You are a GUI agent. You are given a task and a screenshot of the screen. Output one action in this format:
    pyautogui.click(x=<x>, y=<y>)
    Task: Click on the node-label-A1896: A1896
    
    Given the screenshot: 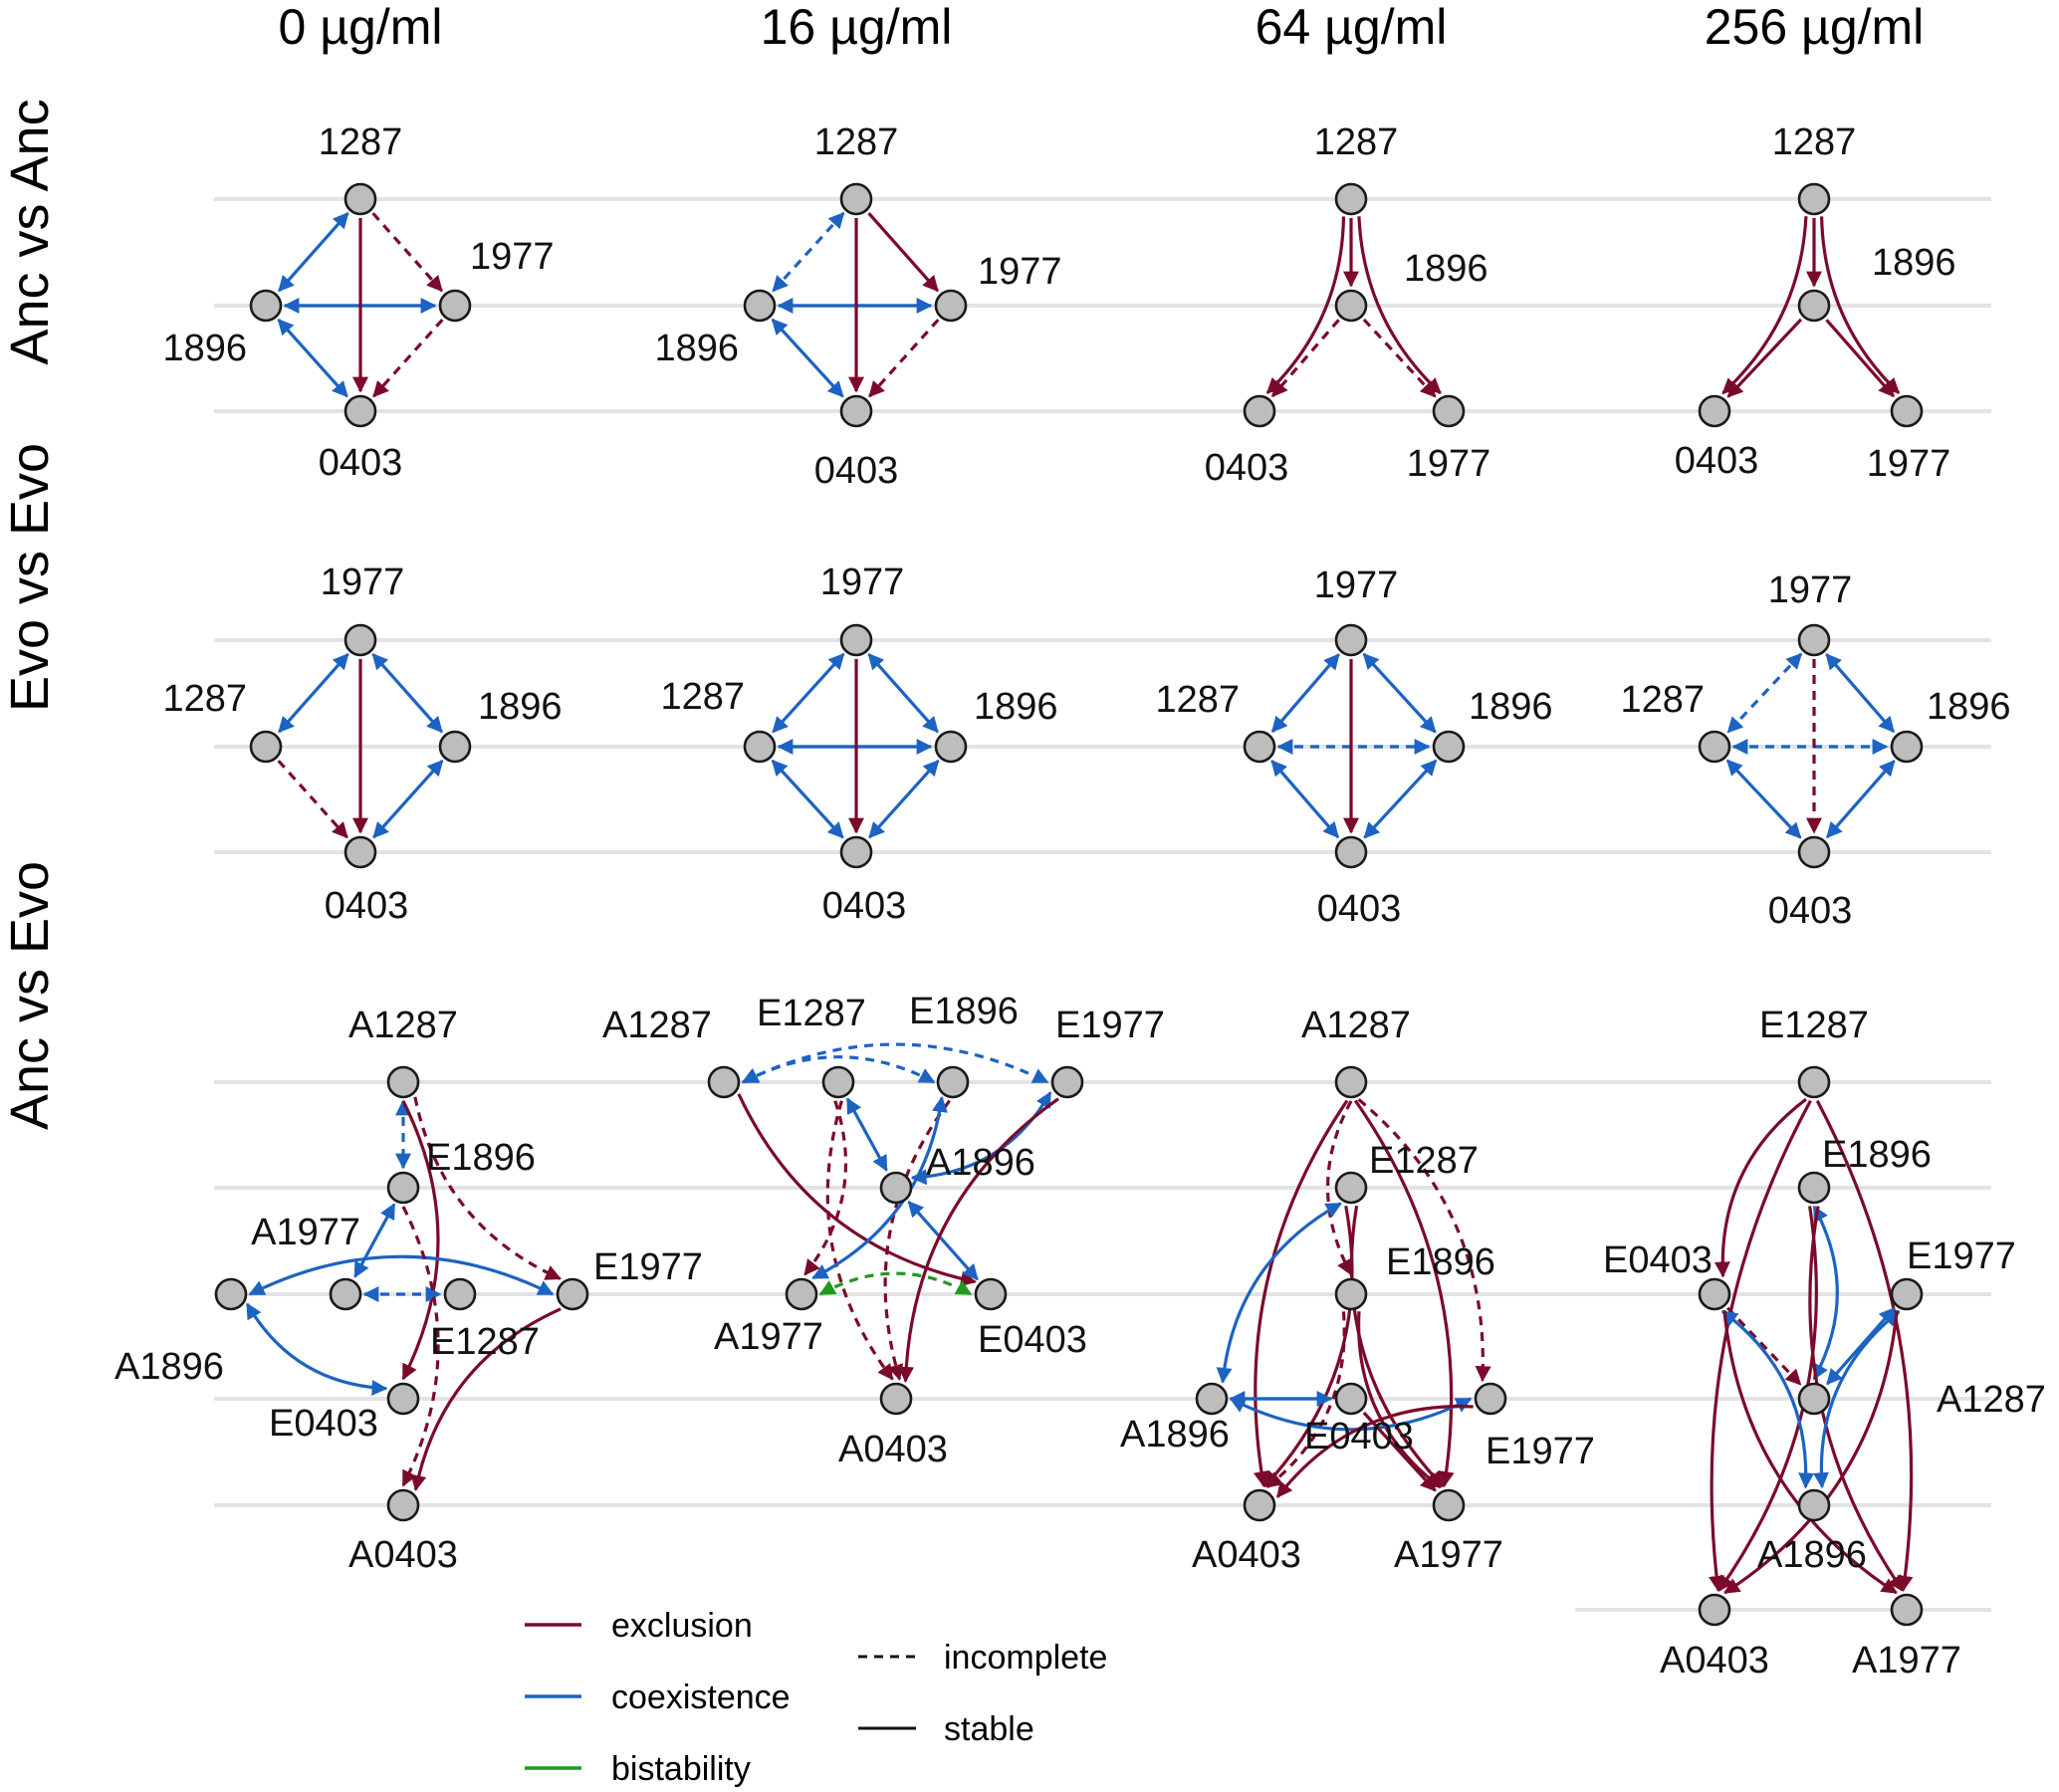 What is the action you would take?
    pyautogui.click(x=980, y=1163)
    